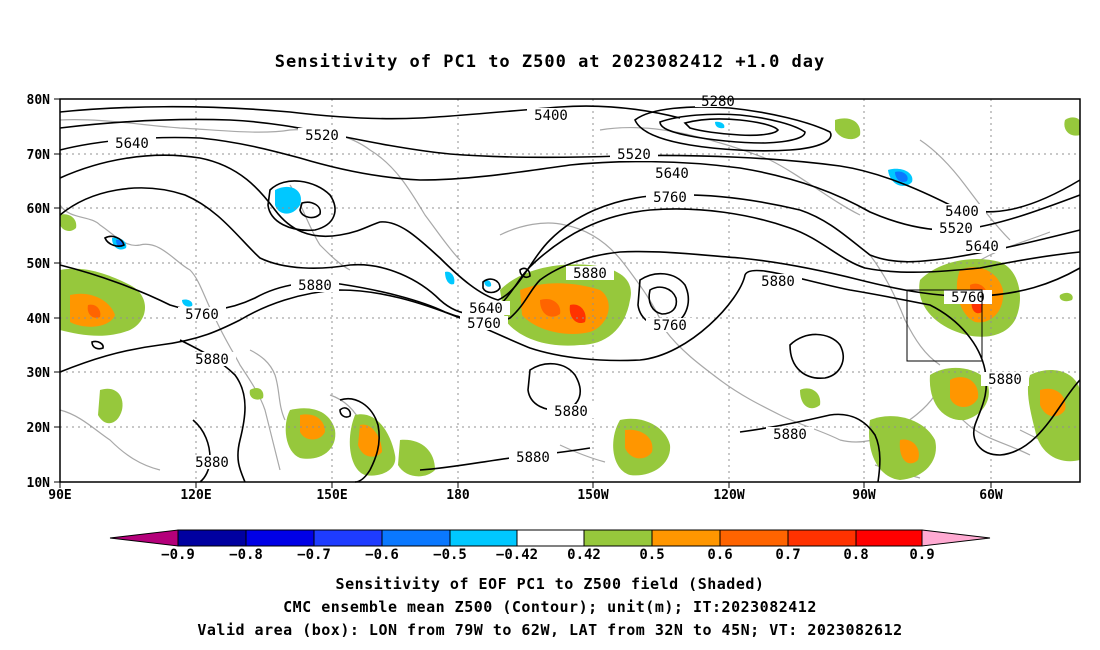 The width and height of the screenshot is (1100, 650). Describe the element at coordinates (331, 495) in the screenshot. I see `lon-tick-label: 150E` at that location.